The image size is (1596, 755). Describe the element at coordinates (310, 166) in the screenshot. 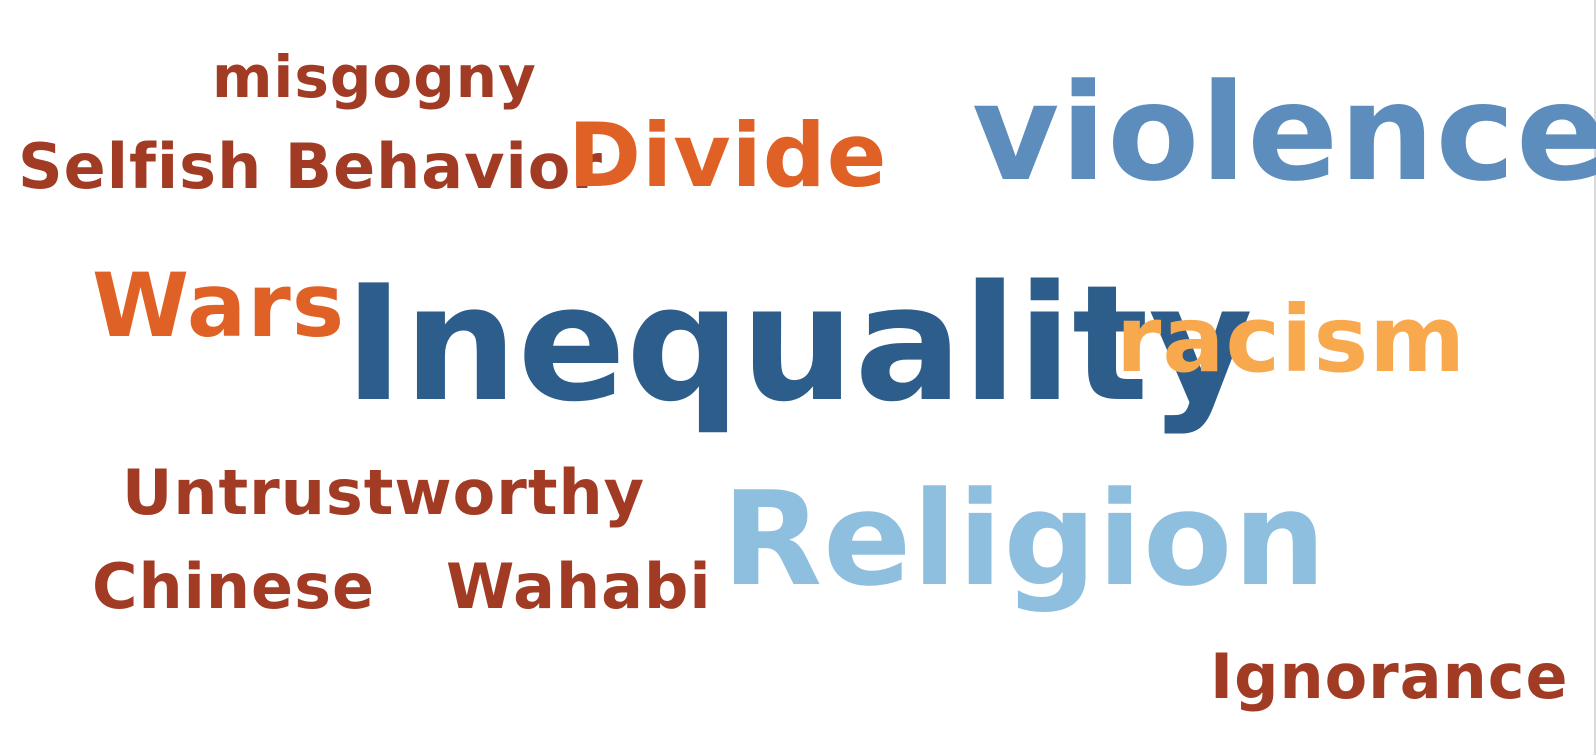

I see `word-selfish-behavior: Selfish Behavior` at that location.